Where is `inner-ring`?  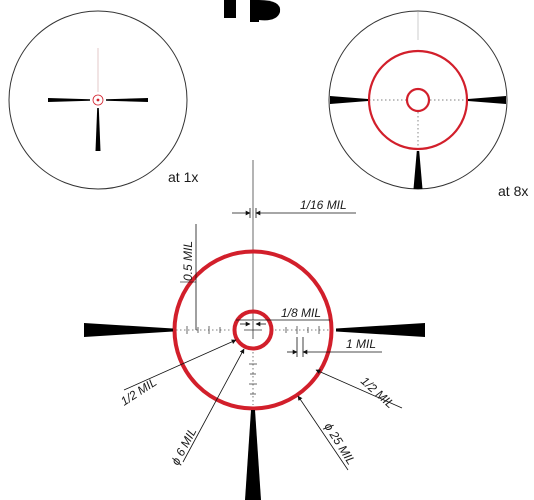
inner-ring is located at coordinates (253, 330).